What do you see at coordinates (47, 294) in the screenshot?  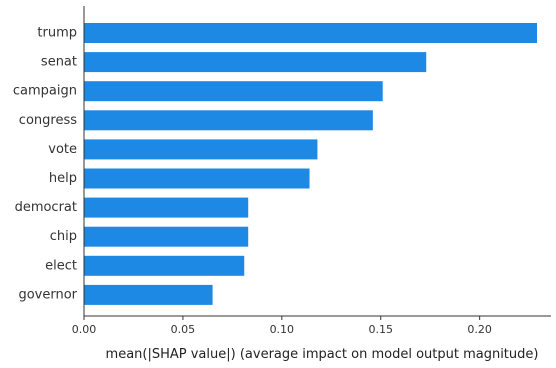 I see `y-tick-label-governor: governor` at bounding box center [47, 294].